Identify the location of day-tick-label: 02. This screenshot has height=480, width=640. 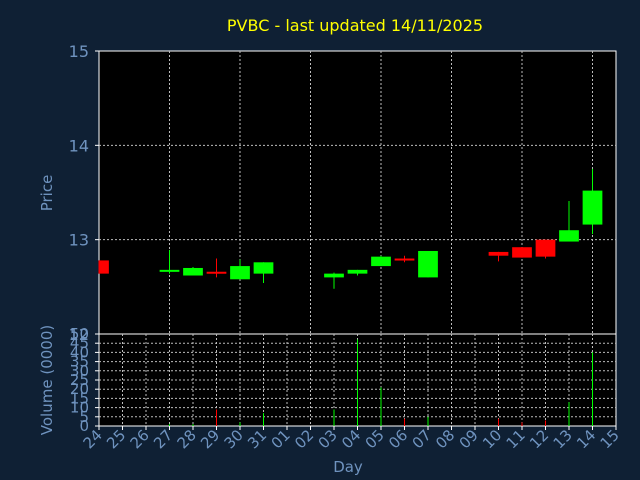
(304, 439).